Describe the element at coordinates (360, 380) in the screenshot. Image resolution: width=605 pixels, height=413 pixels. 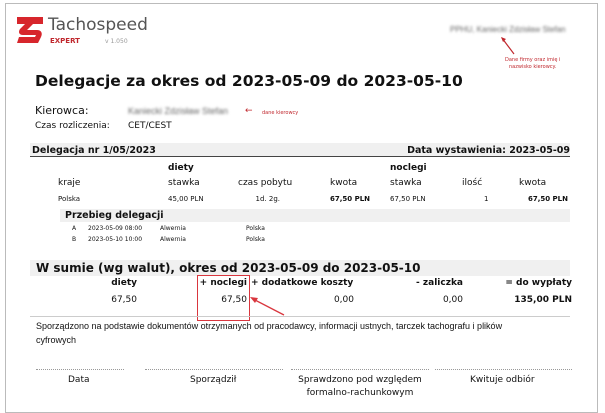
I see `signature-sprawdzono: Sprawdzono pod względem` at that location.